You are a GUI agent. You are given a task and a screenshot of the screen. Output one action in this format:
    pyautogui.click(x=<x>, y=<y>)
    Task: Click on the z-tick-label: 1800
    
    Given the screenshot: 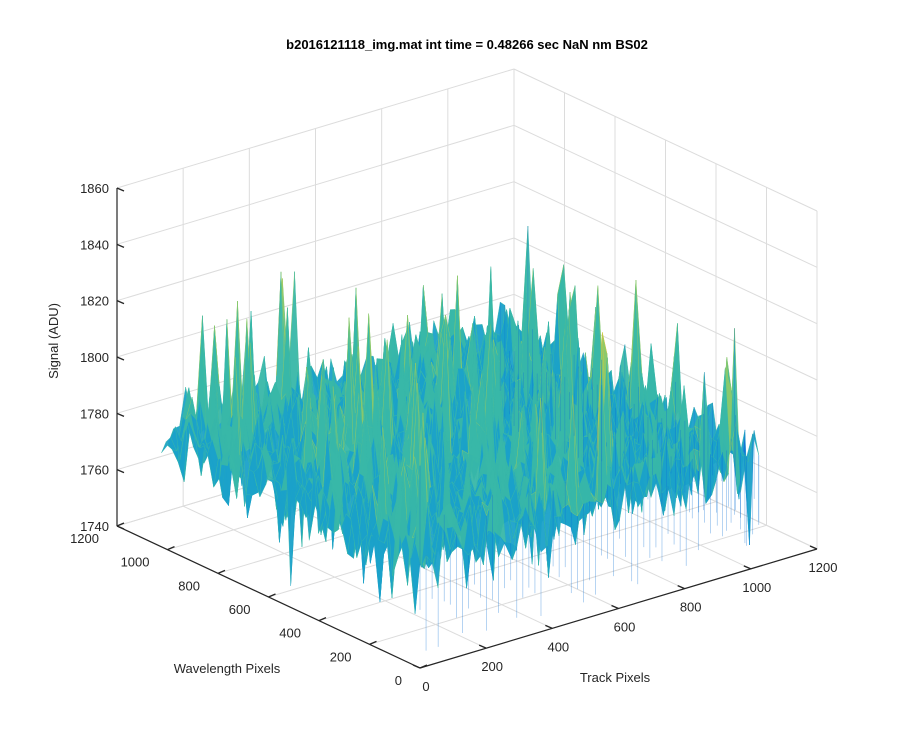 What is the action you would take?
    pyautogui.click(x=94, y=357)
    